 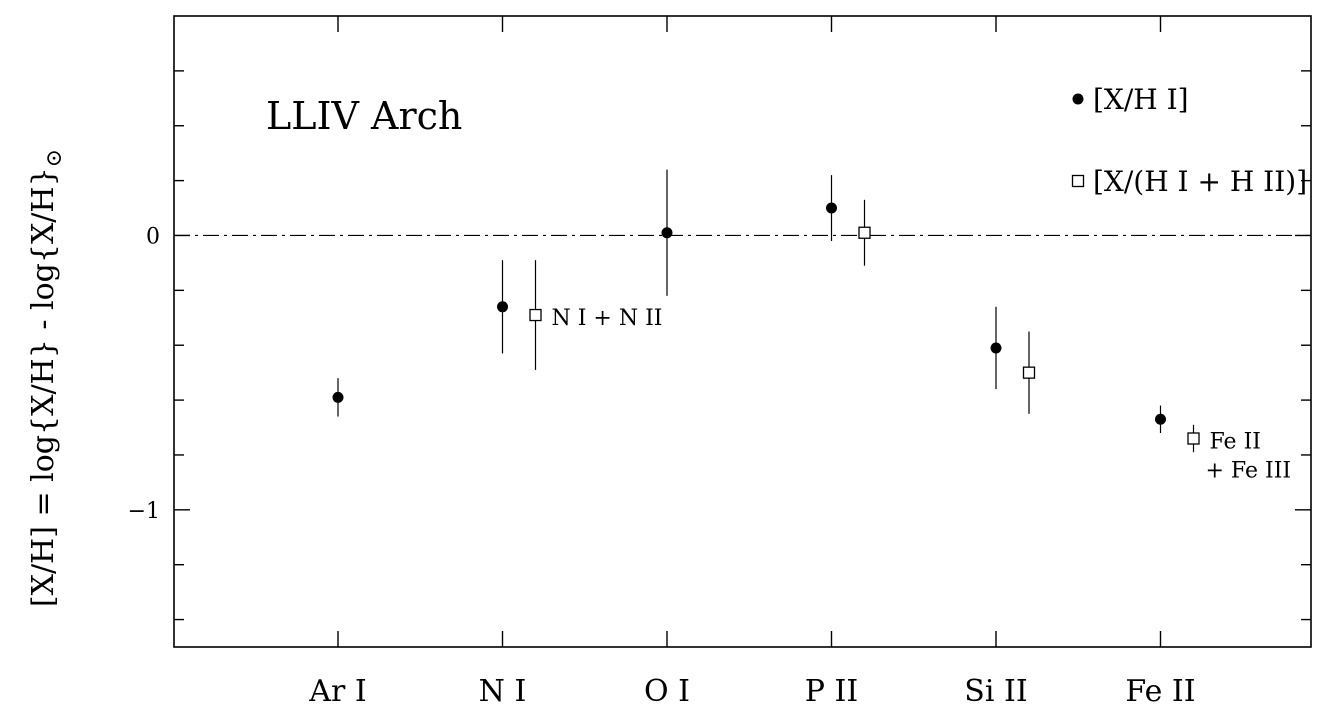 I want to click on annotations: N I + N II Fe II + Fe III, so click(x=922, y=394).